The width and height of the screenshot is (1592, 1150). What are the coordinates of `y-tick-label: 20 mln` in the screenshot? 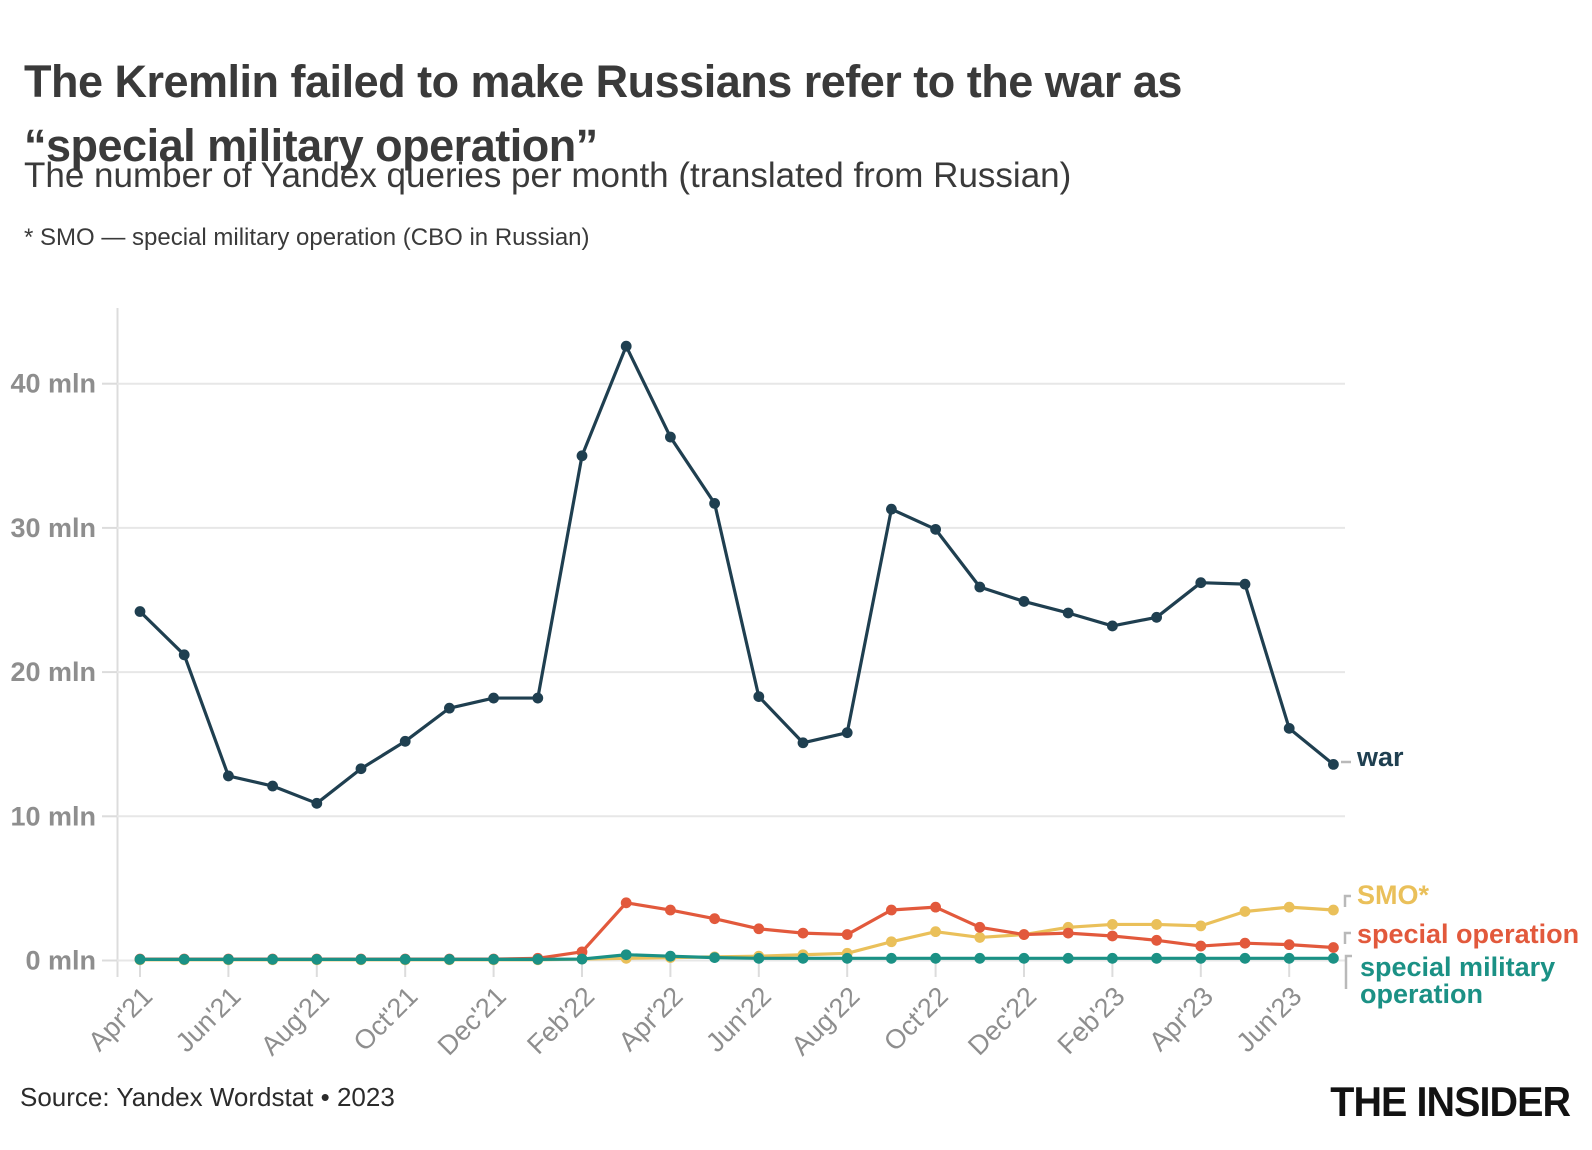 It's located at (53, 672).